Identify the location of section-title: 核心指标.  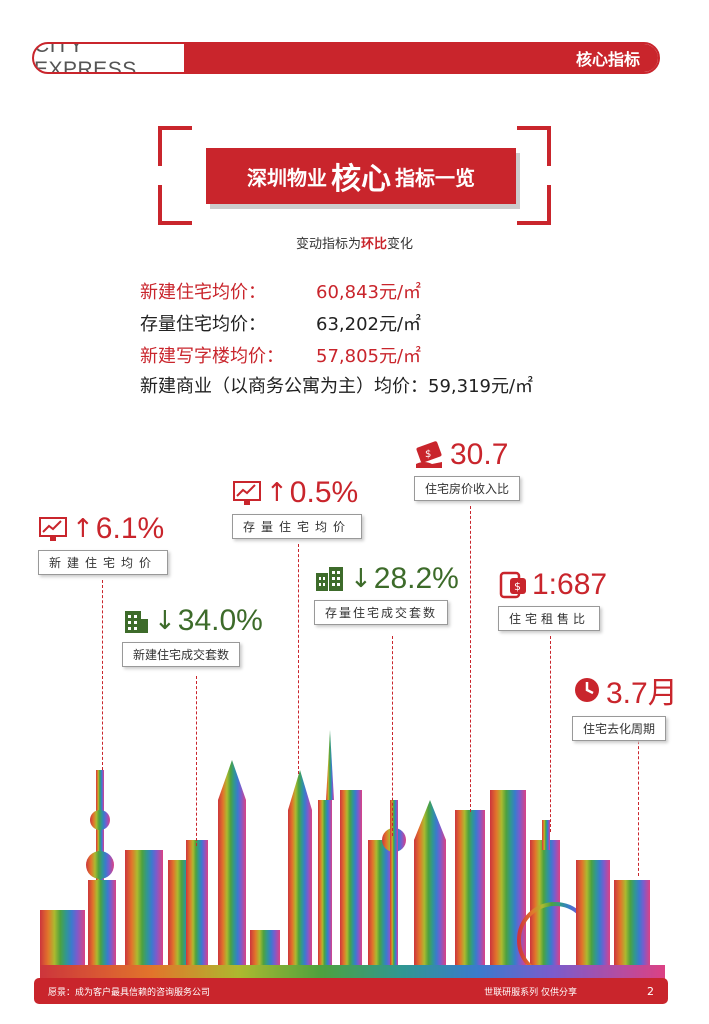
(607, 59).